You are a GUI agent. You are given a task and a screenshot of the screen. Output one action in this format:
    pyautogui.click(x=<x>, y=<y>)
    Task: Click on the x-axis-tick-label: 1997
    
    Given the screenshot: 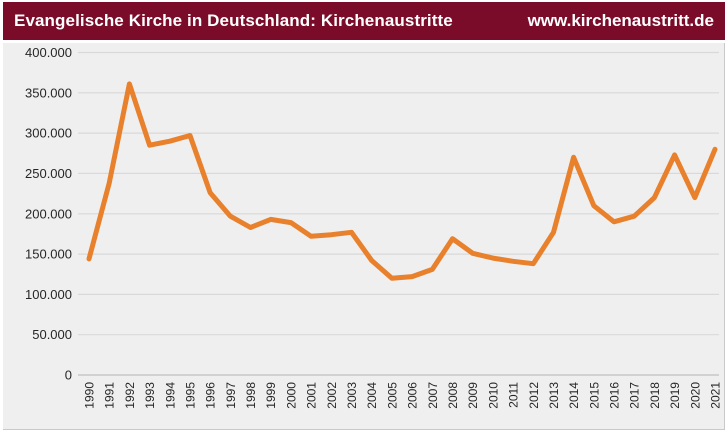 What is the action you would take?
    pyautogui.click(x=231, y=395)
    